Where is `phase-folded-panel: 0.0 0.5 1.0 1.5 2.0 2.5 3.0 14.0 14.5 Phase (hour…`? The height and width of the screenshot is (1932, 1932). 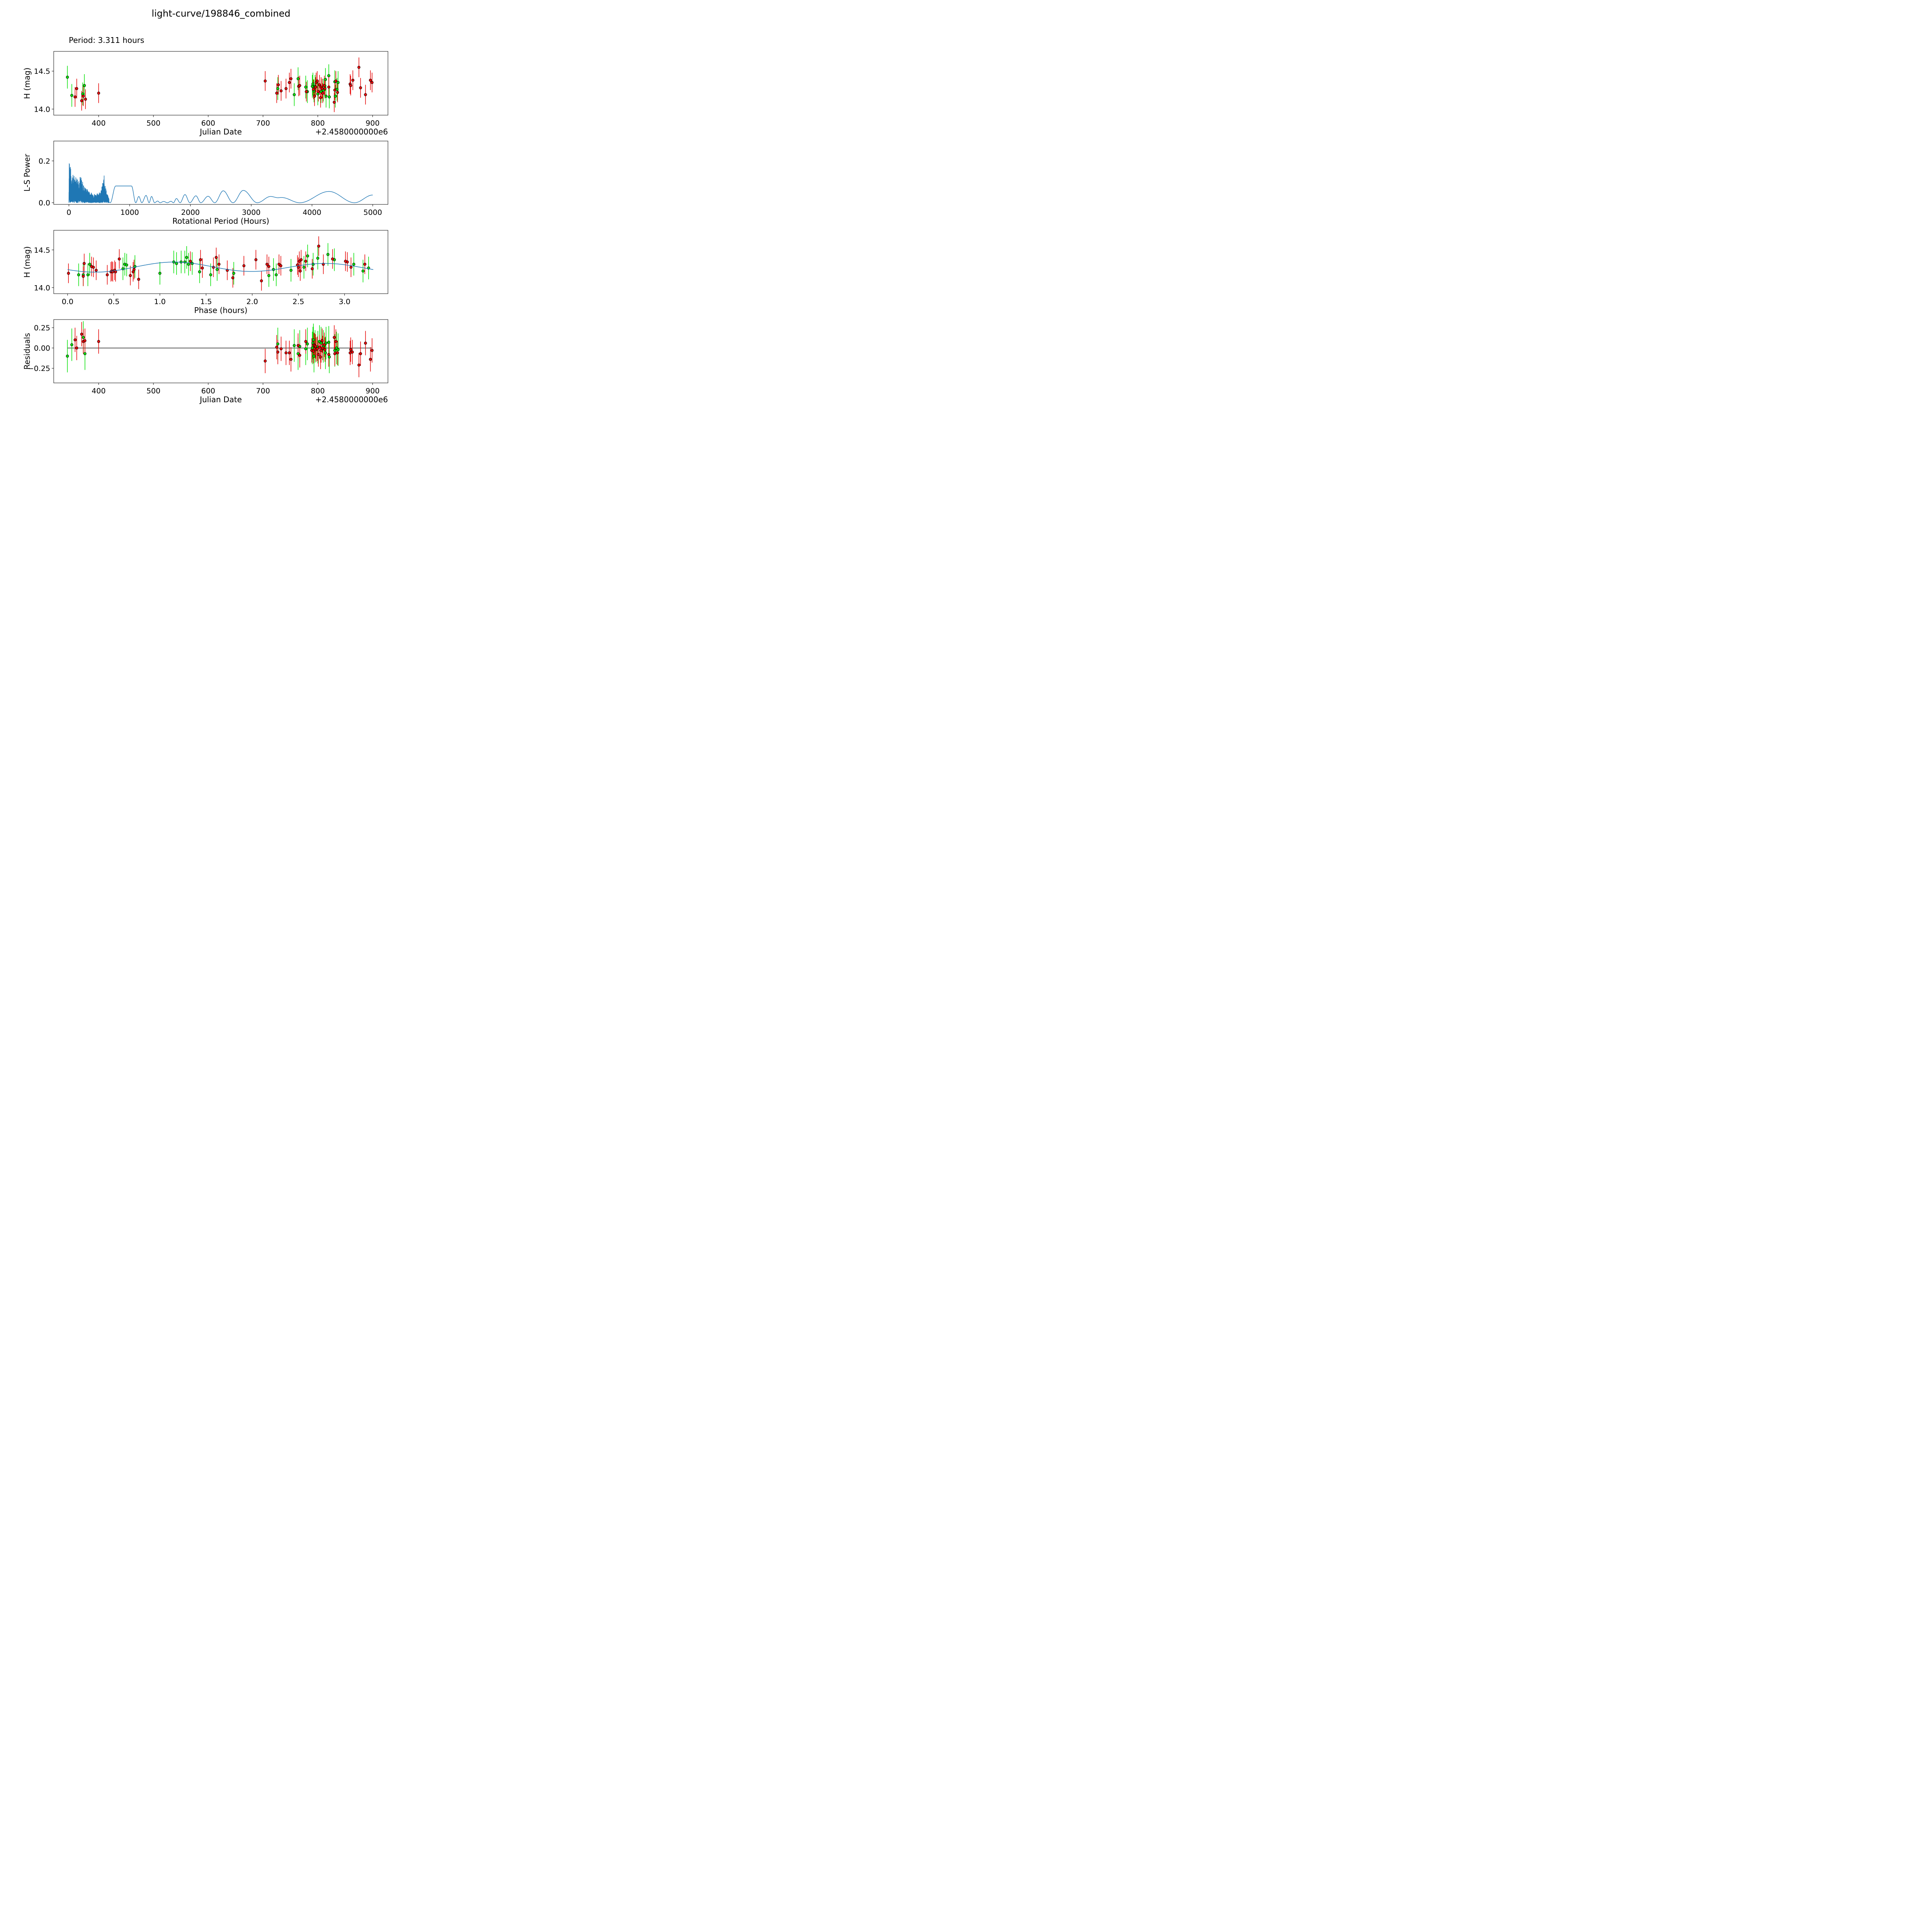
phase-folded-panel: 0.0 0.5 1.0 1.5 2.0 2.5 3.0 14.0 14.5 Phase (hour… is located at coordinates (205, 273).